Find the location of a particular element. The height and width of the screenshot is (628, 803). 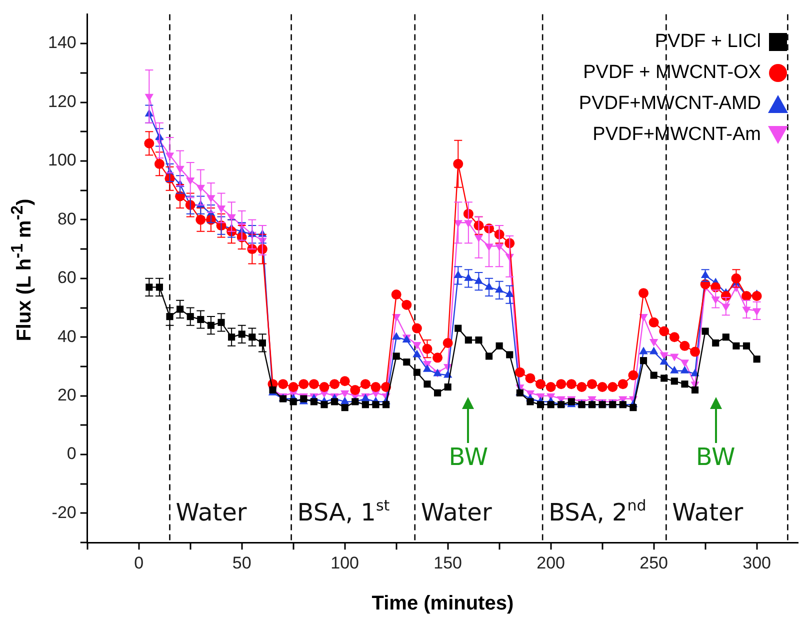

y-tick-label: 40 is located at coordinates (66, 336).